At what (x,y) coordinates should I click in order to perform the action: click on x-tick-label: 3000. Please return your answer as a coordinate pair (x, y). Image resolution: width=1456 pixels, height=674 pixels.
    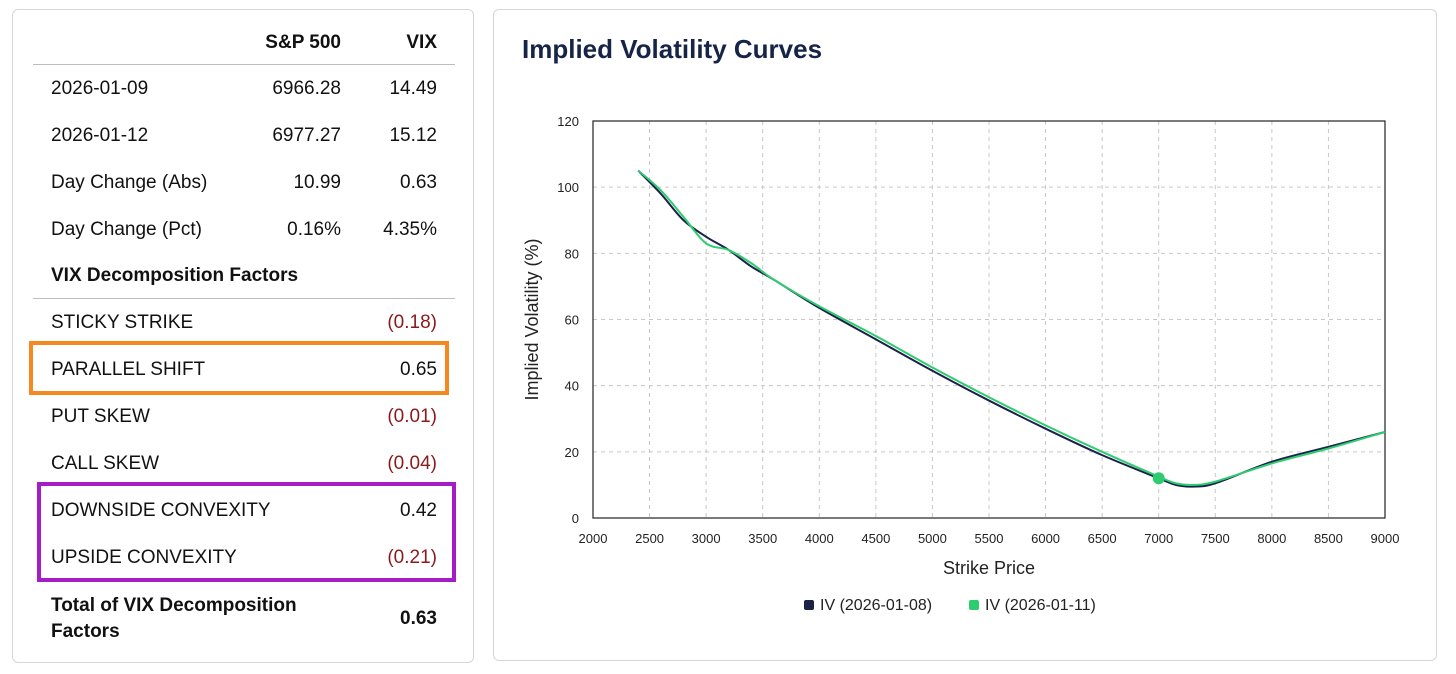
    Looking at the image, I should click on (706, 538).